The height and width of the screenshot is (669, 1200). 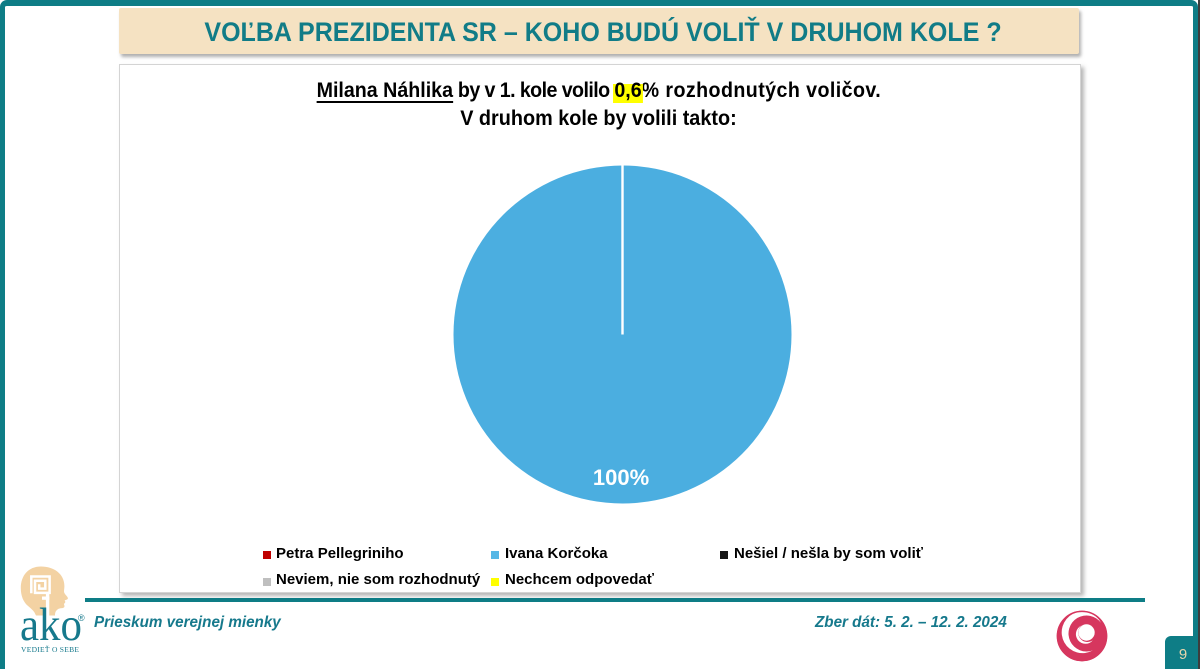 What do you see at coordinates (50, 649) in the screenshot?
I see `svg-text: VEDIEŤ O SEBE` at bounding box center [50, 649].